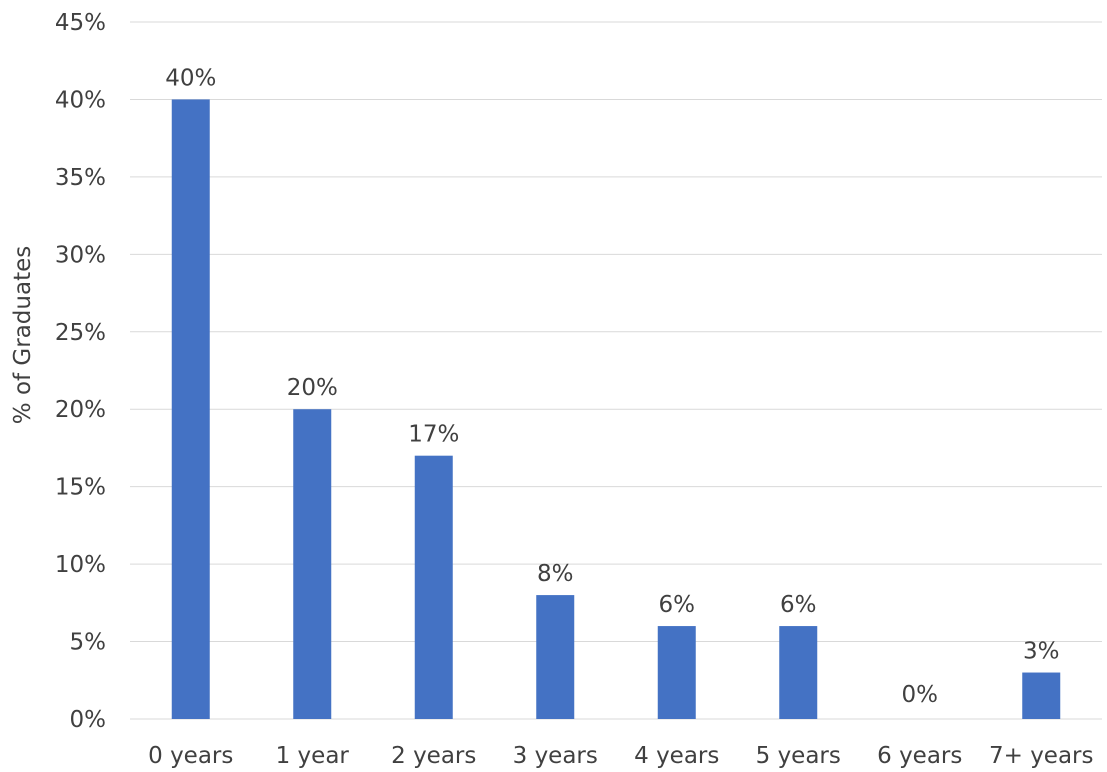 The image size is (1107, 772). I want to click on data-label: 20%, so click(312, 388).